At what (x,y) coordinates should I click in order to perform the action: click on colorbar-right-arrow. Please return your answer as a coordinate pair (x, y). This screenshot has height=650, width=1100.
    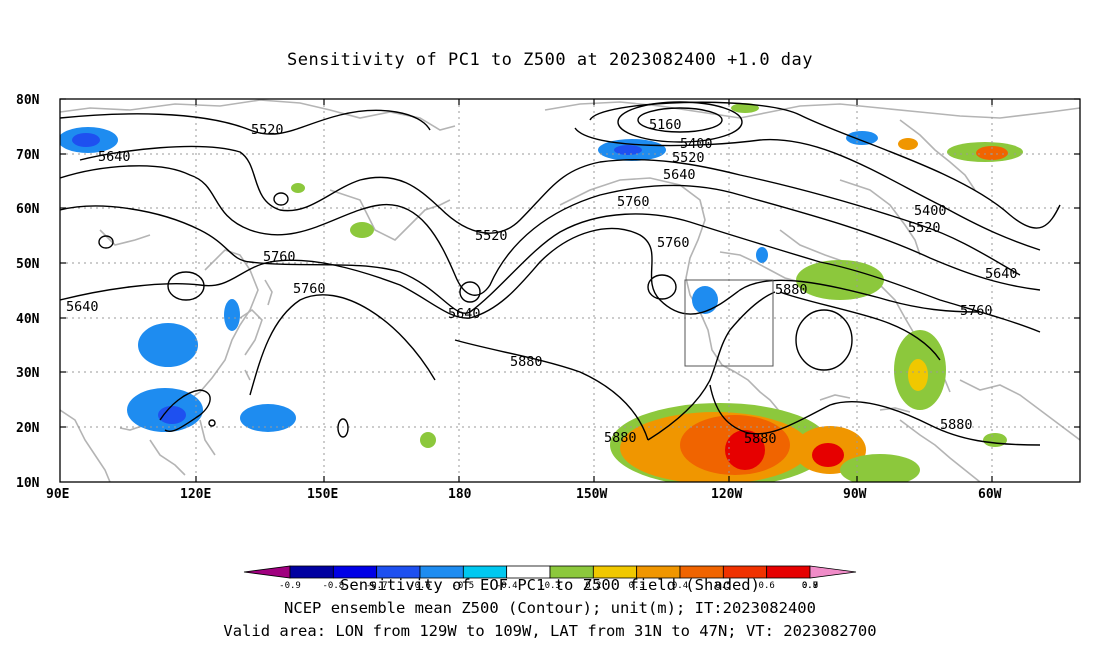
    Looking at the image, I should click on (833, 572).